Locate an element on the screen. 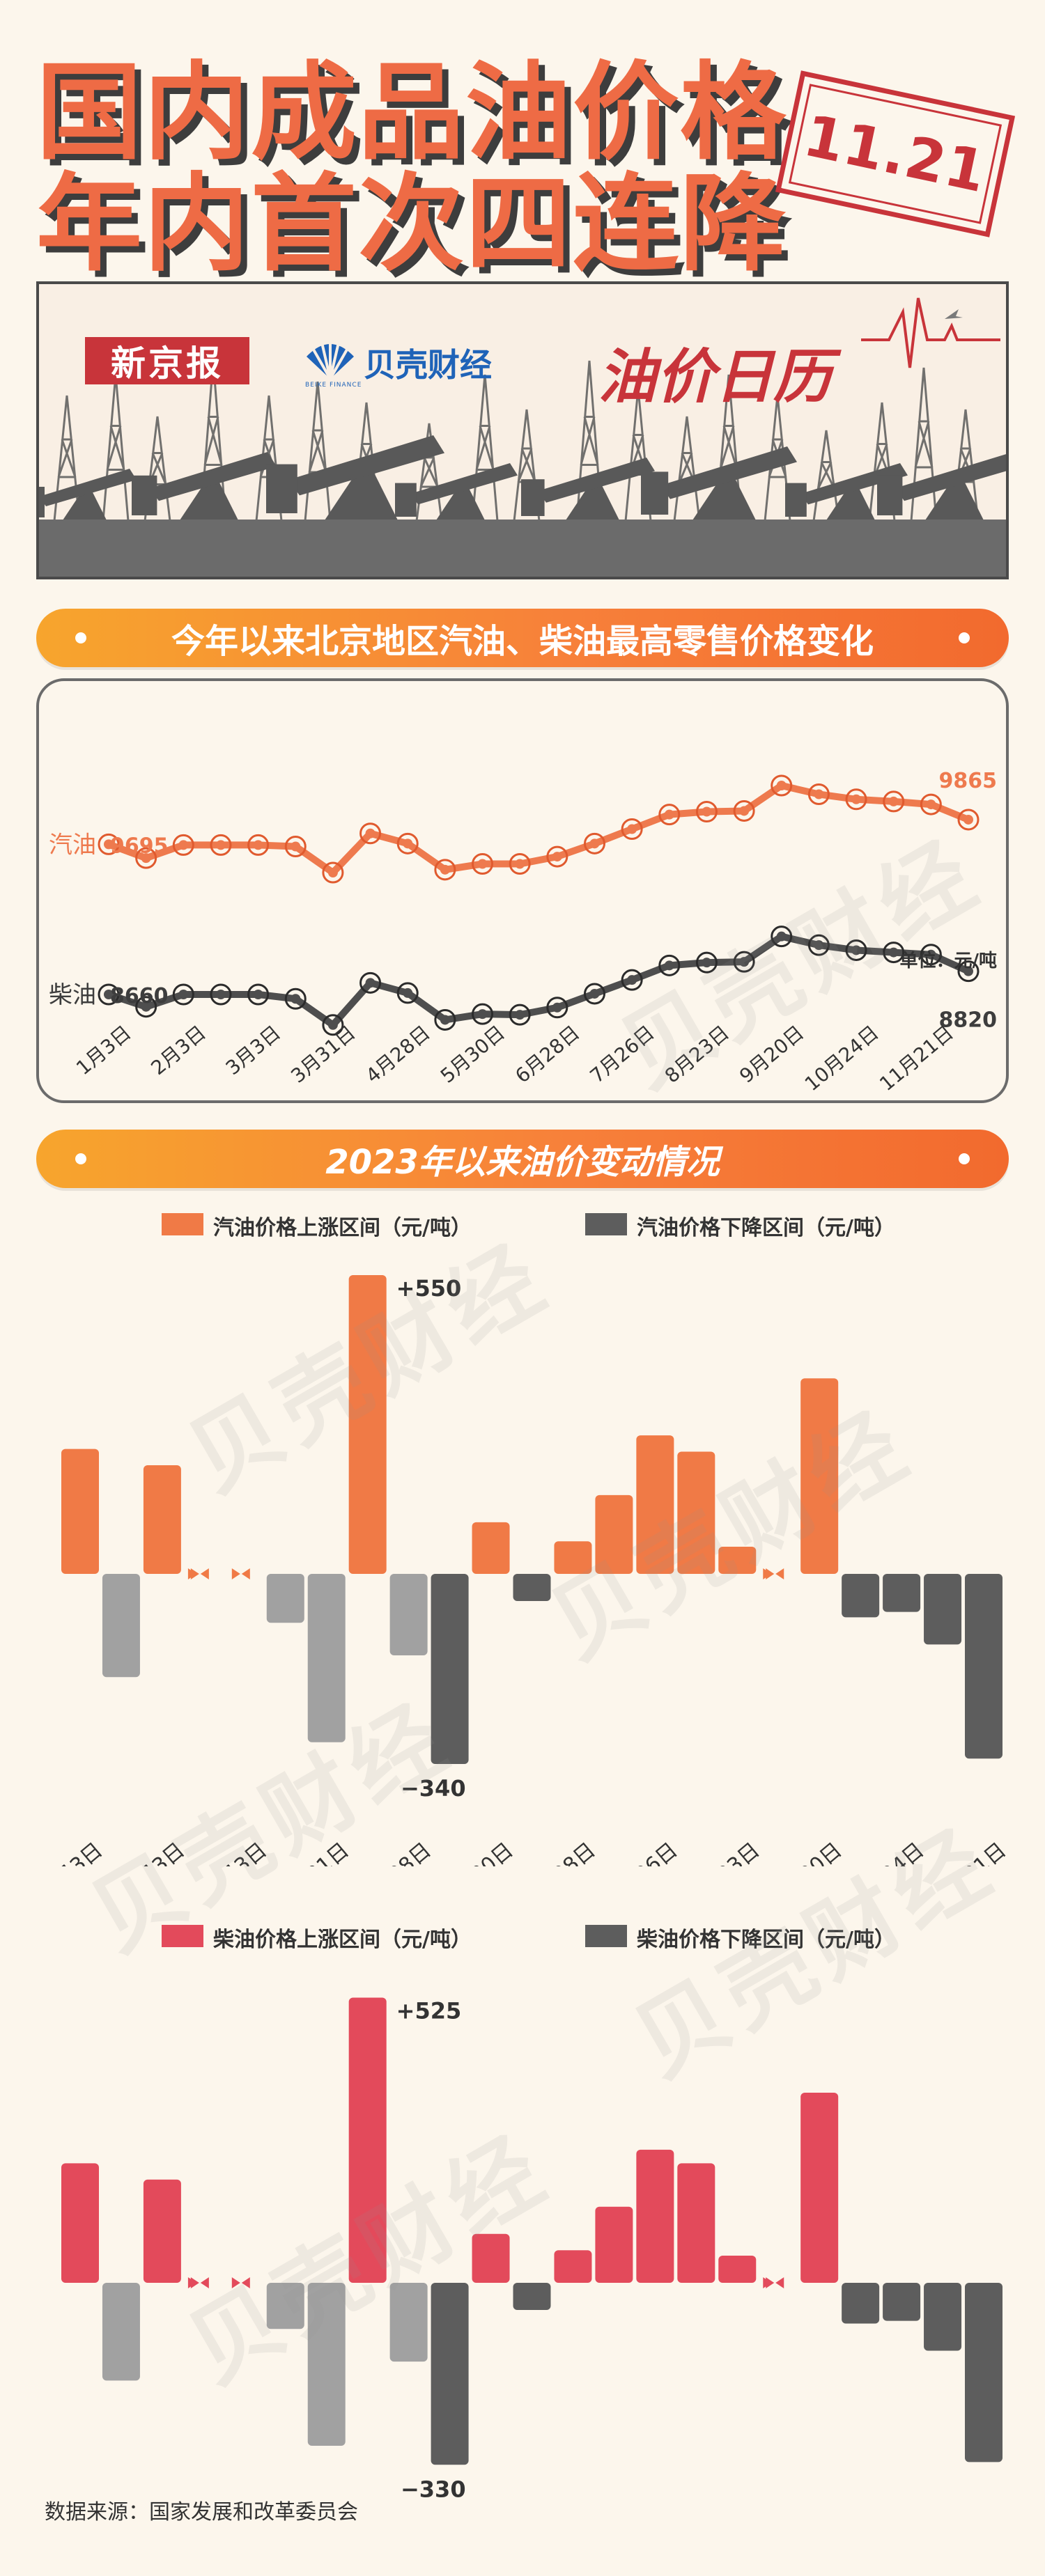 This screenshot has height=2576, width=1045. x-tick-label: 3月3日 is located at coordinates (253, 1050).